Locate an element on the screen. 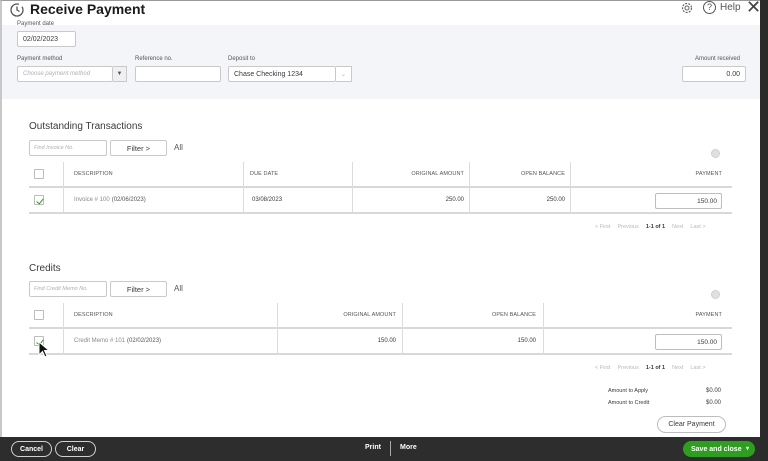 Image resolution: width=768 pixels, height=461 pixels. more-button: More is located at coordinates (408, 447).